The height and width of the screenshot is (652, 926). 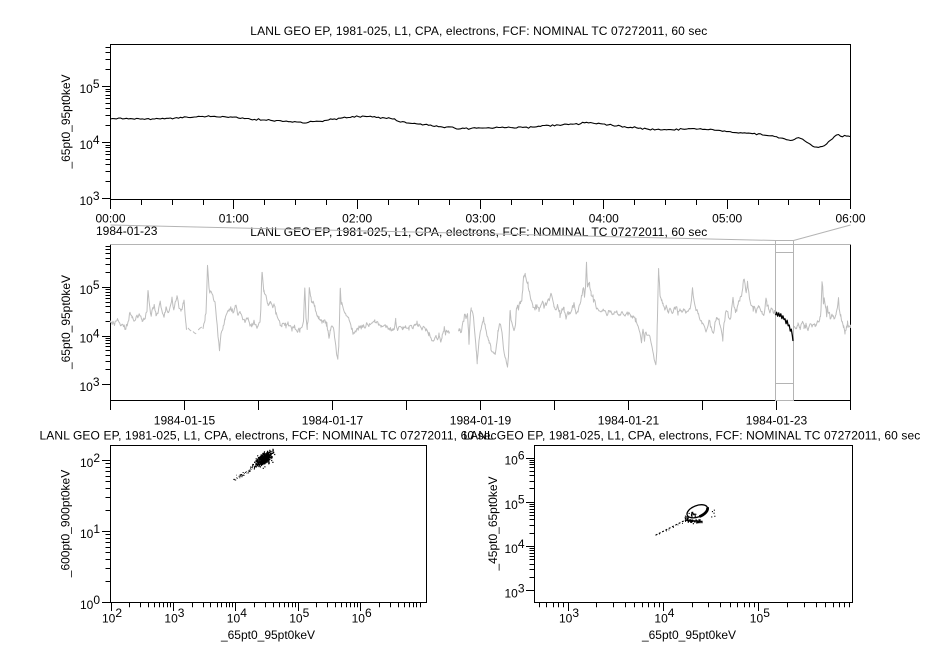 What do you see at coordinates (604, 218) in the screenshot?
I see `svg-text: 04:00` at bounding box center [604, 218].